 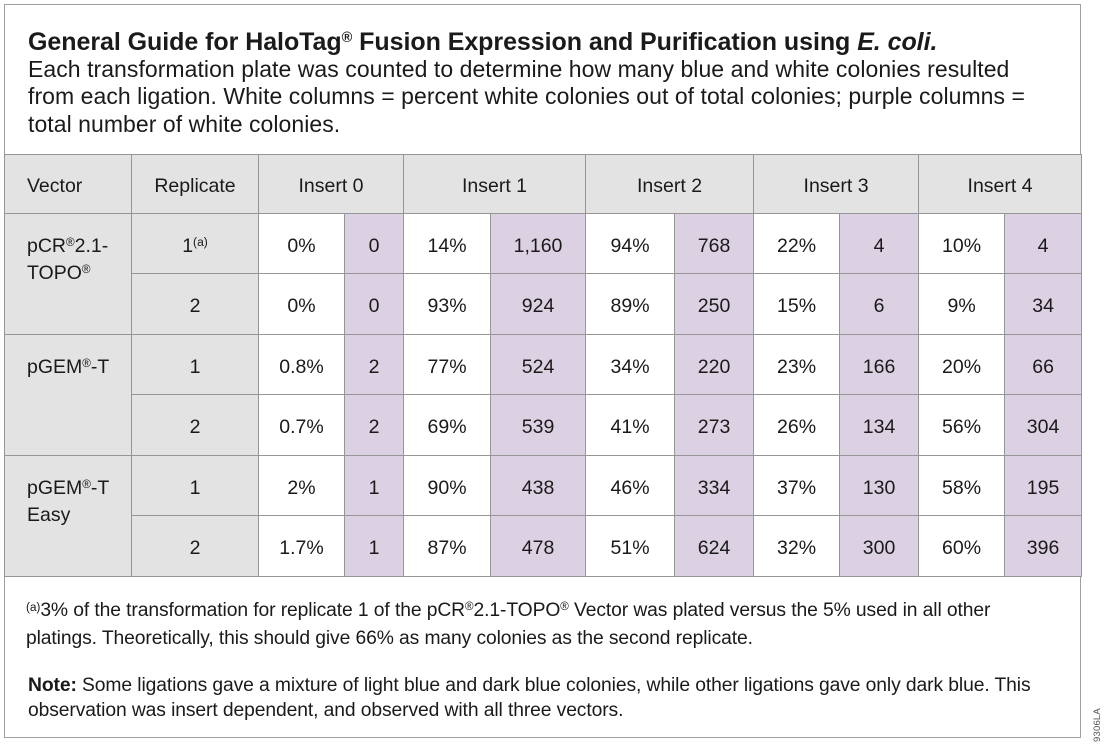 I want to click on svg-text: 9306LA, so click(x=1097, y=725).